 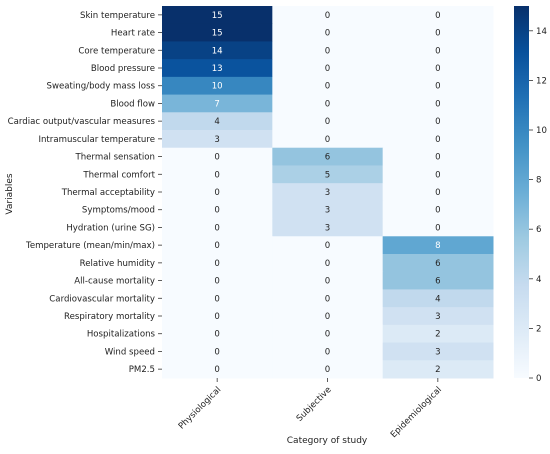 What do you see at coordinates (142, 370) in the screenshot?
I see `y-tick-label: PM2.5` at bounding box center [142, 370].